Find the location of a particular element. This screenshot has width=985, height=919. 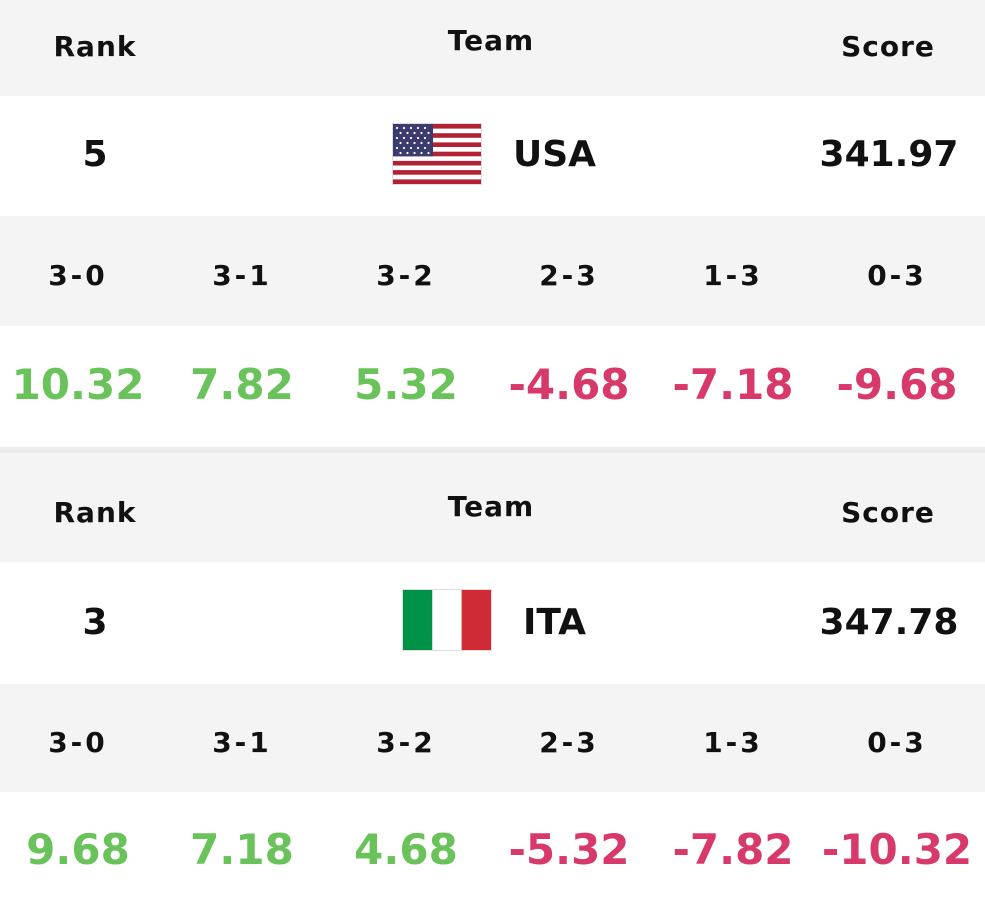

result-value-1-3: -7.82 is located at coordinates (733, 849).